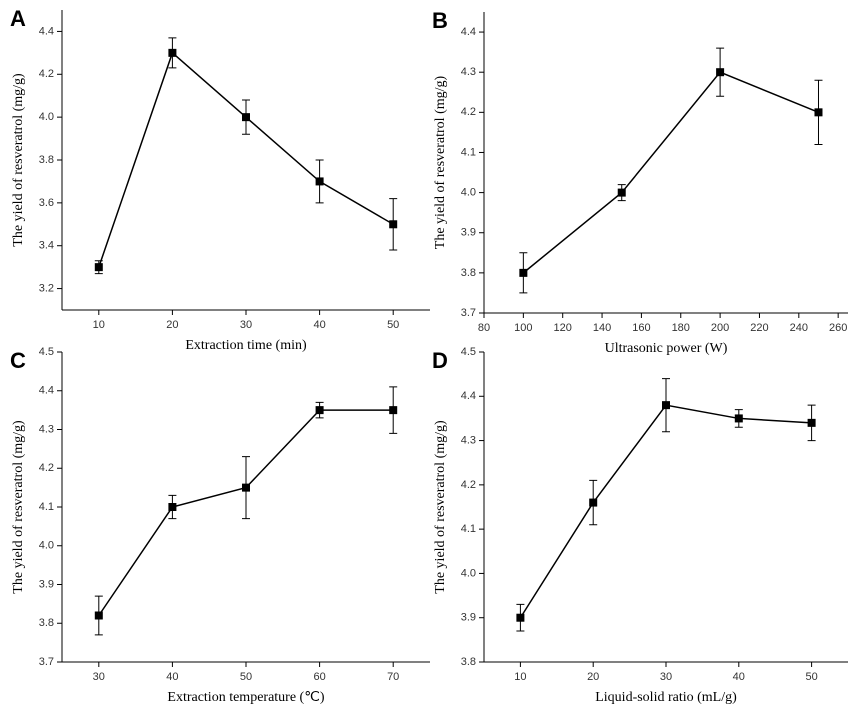 This screenshot has width=865, height=715. I want to click on x-axis-label: Liquid-solid ratio (mL/g), so click(666, 697).